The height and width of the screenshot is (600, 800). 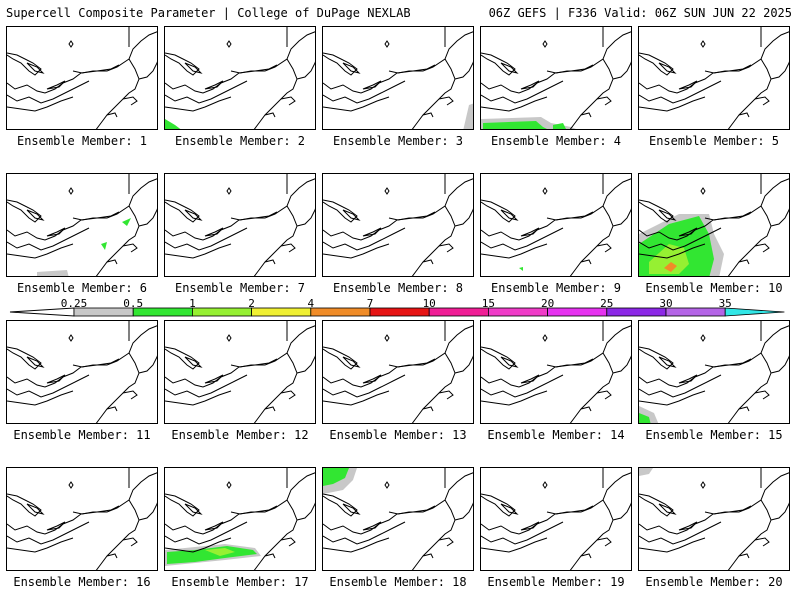 I want to click on ensemble-member-label: Ensemble Member: 16, so click(x=82, y=582).